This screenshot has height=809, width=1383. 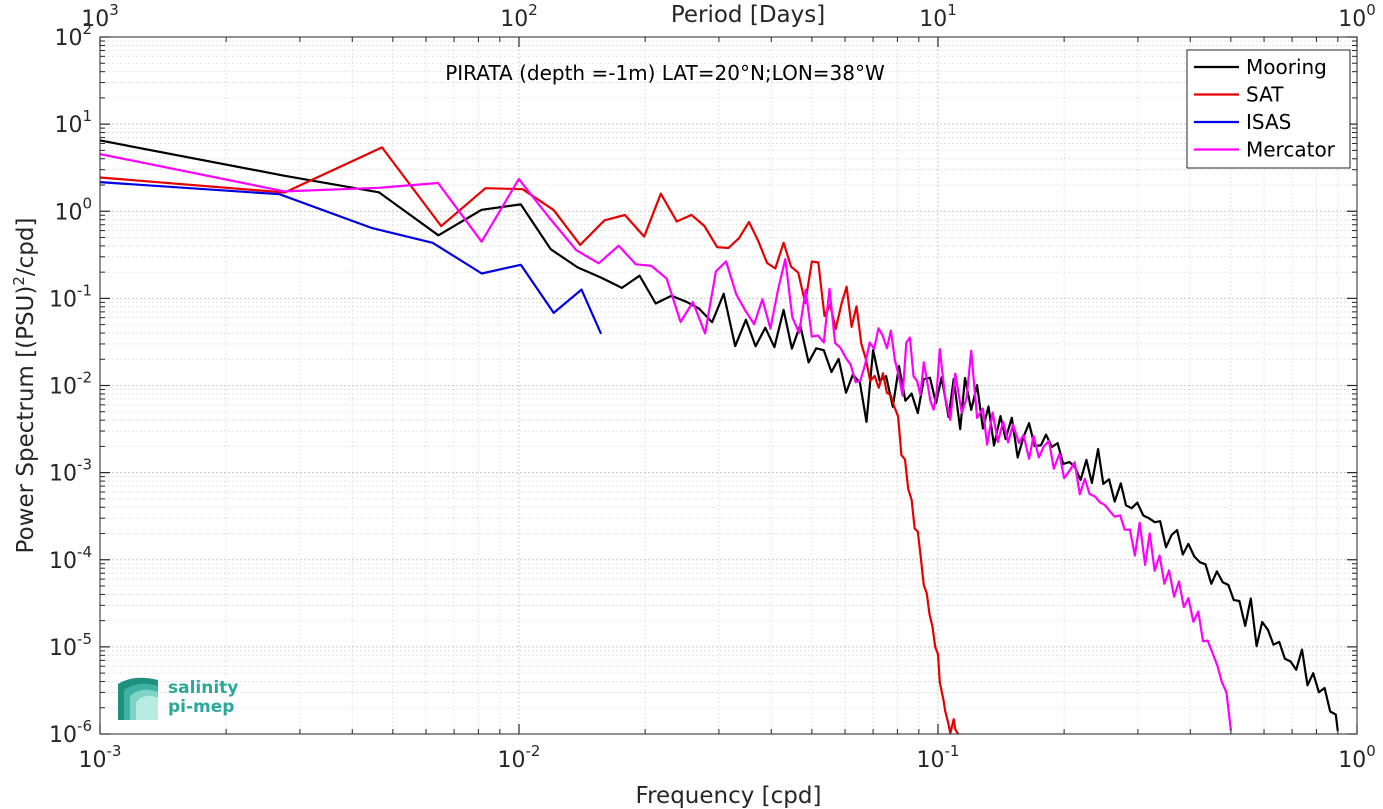 I want to click on x-tick-label: 10⁻³, so click(x=100, y=757).